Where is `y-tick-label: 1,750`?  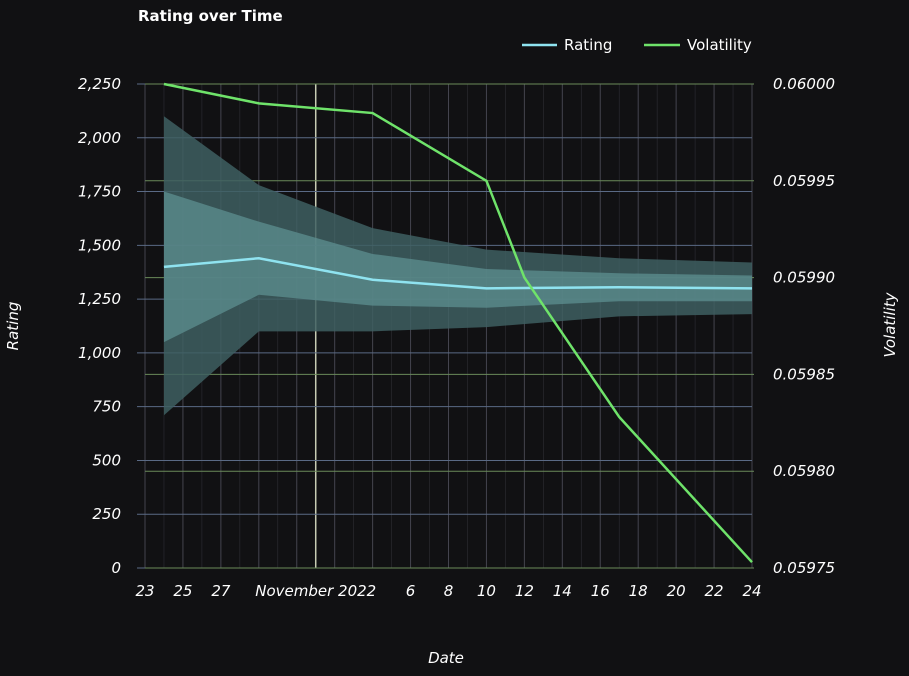 y-tick-label: 1,750 is located at coordinates (99, 192).